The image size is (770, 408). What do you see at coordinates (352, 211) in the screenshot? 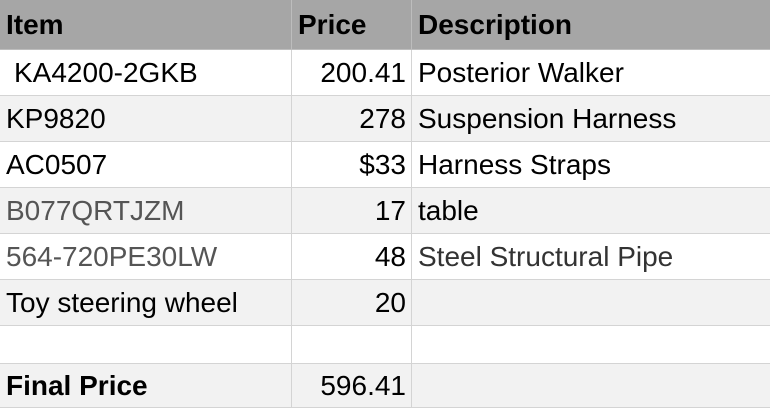
I see `price-cell: 17` at bounding box center [352, 211].